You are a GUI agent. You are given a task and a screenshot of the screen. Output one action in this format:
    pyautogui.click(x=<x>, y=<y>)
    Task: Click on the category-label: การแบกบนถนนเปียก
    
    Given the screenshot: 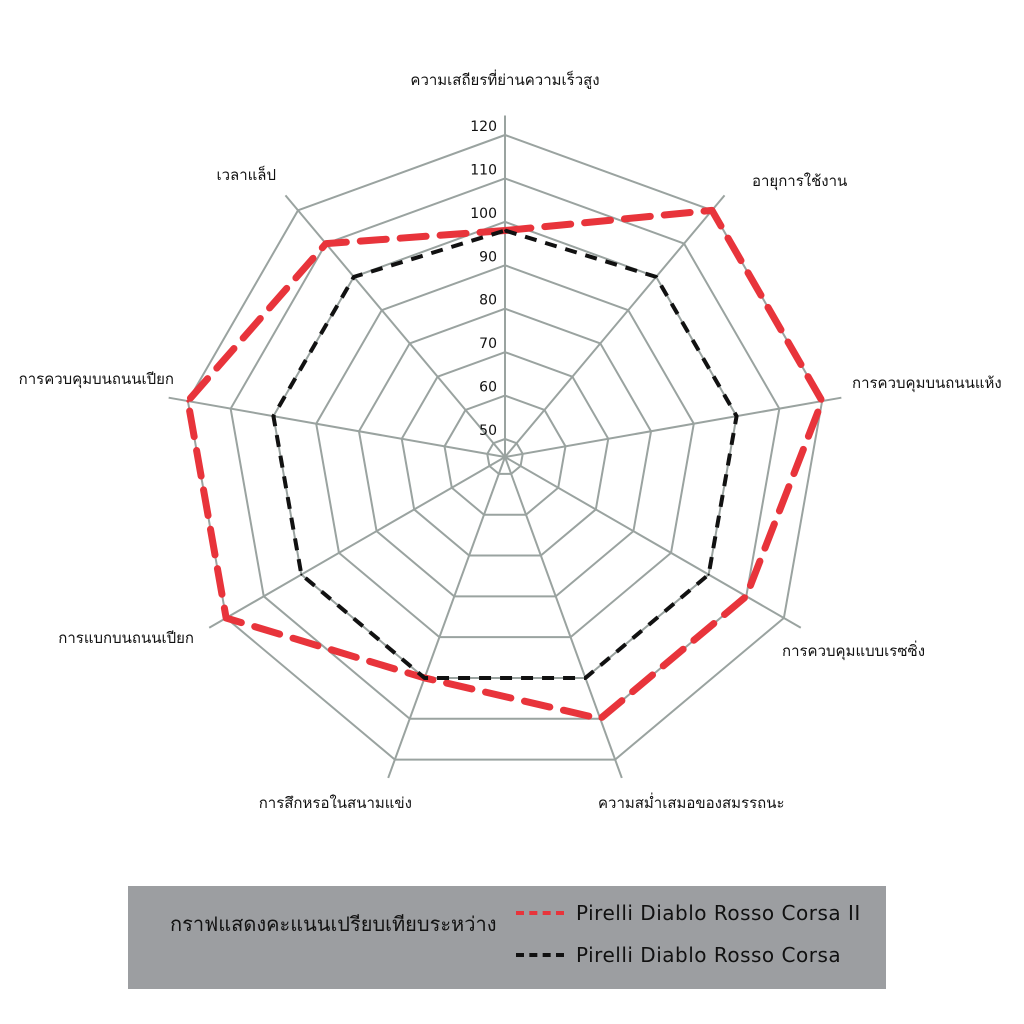 What is the action you would take?
    pyautogui.click(x=126, y=638)
    